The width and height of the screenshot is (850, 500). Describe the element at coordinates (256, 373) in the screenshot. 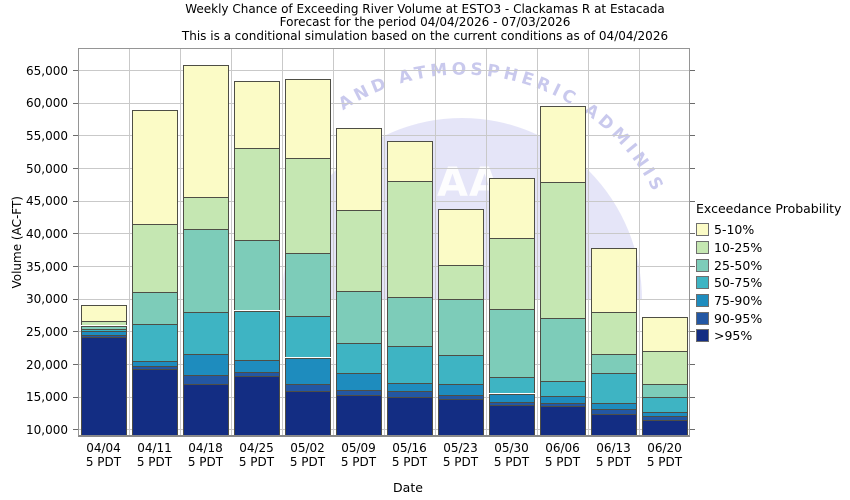

I see `bar-04/25-segment-90-95%` at that location.